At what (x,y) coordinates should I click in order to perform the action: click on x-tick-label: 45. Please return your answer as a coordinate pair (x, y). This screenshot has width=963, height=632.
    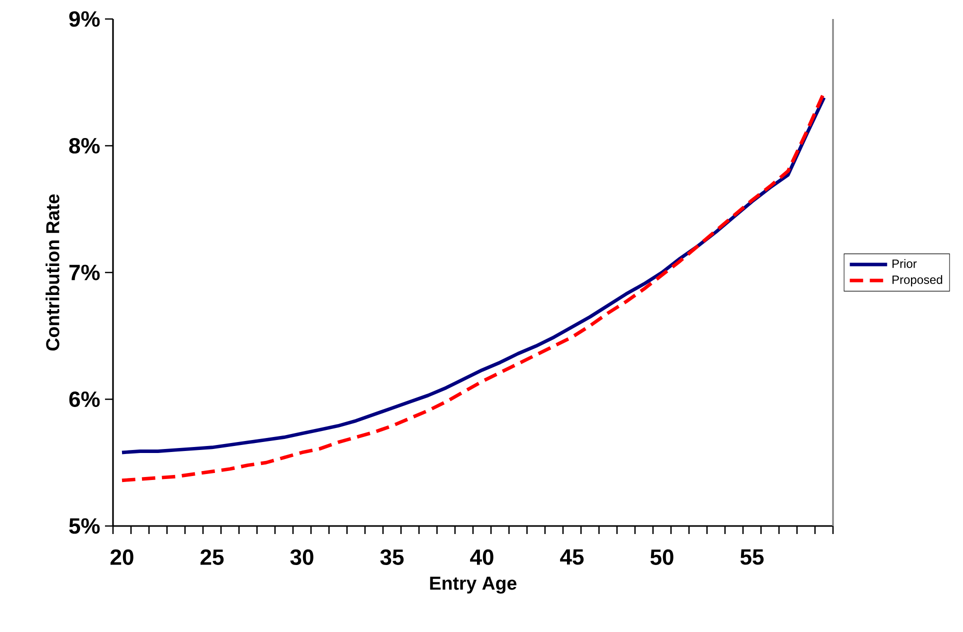
    Looking at the image, I should click on (572, 557).